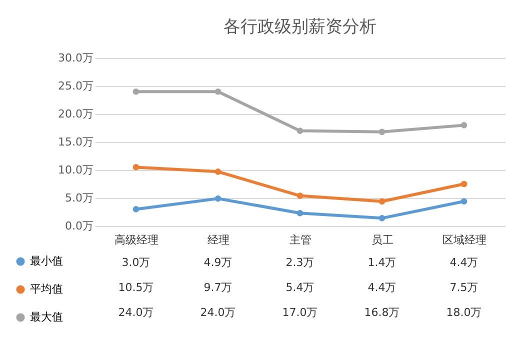  What do you see at coordinates (382, 312) in the screenshot?
I see `data-label: 16.8万` at bounding box center [382, 312].